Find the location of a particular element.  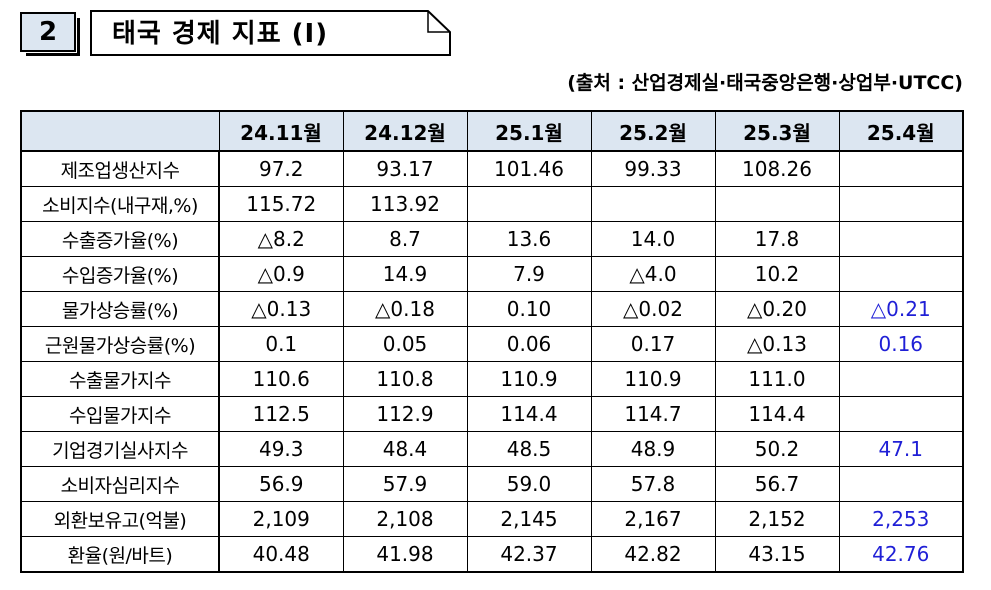

table-cell: 48.4 is located at coordinates (405, 449).